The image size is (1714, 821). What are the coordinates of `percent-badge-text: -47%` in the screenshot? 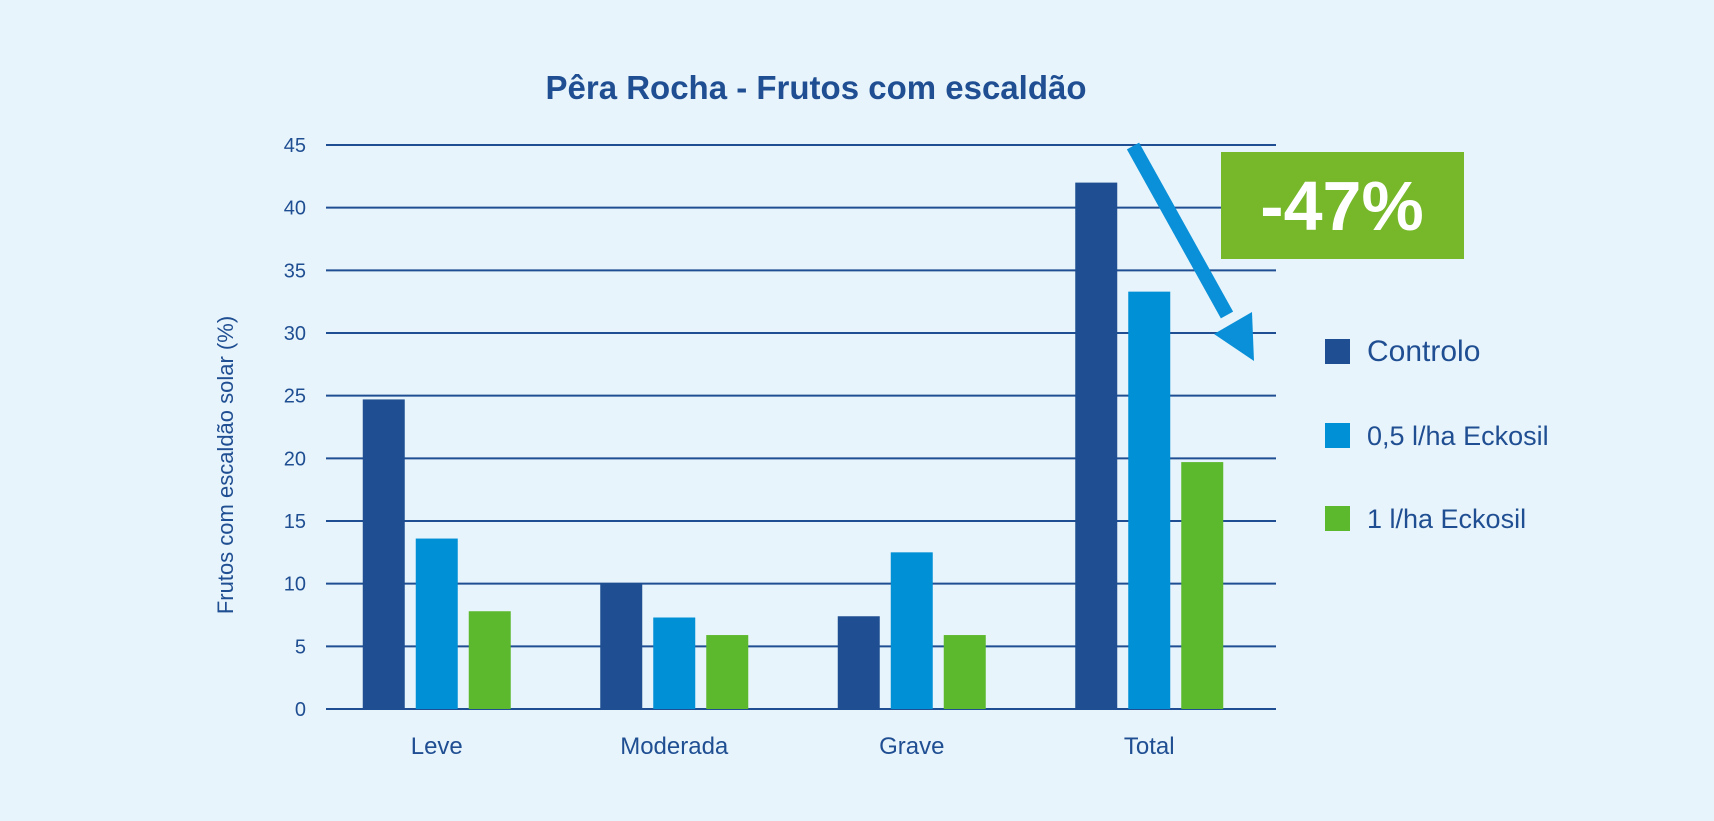 It's located at (1341, 206).